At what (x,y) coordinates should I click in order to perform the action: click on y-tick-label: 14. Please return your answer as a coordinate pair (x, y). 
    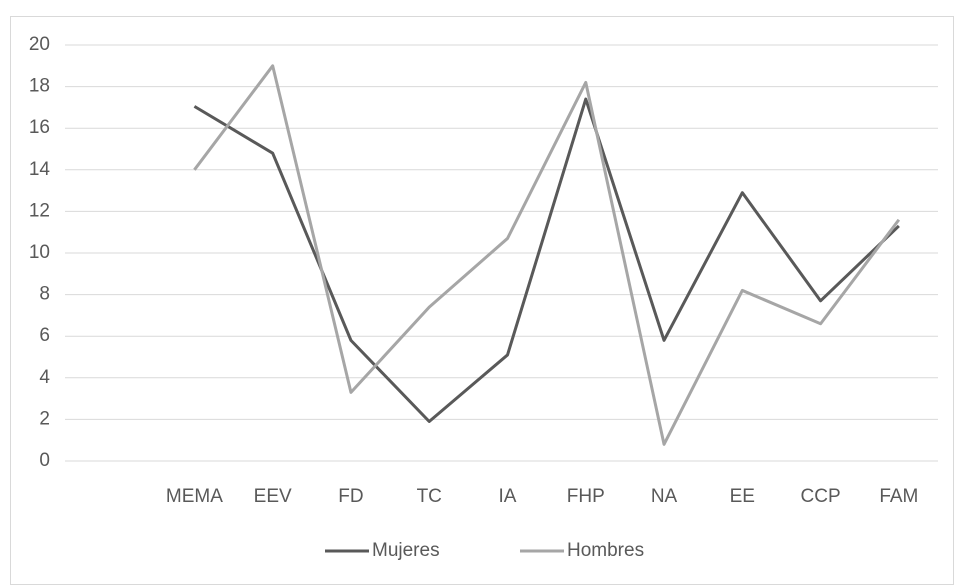
    Looking at the image, I should click on (40, 169).